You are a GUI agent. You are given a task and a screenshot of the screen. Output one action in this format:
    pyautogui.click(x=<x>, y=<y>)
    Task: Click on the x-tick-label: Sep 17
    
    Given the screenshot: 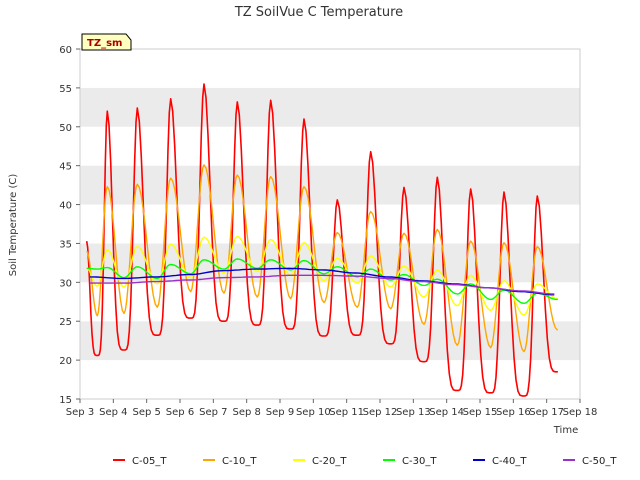 What is the action you would take?
    pyautogui.click(x=546, y=412)
    